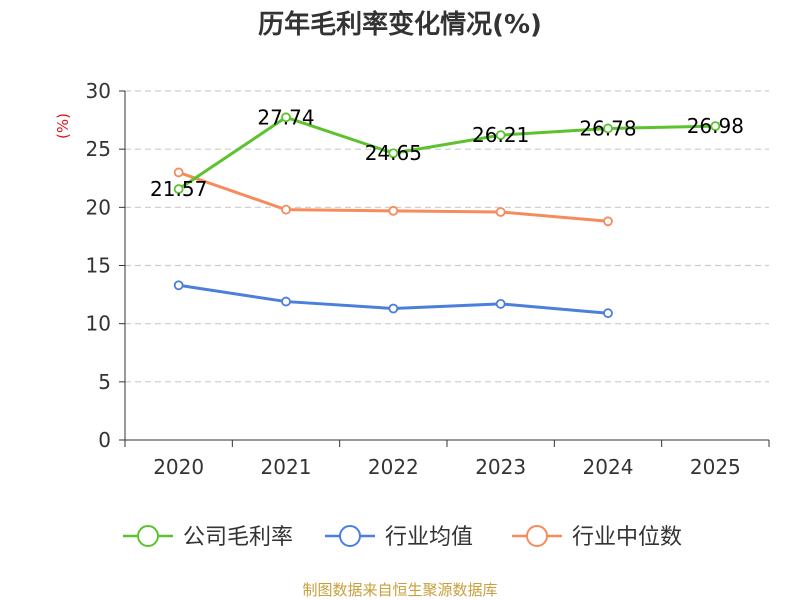 The width and height of the screenshot is (800, 600). Describe the element at coordinates (98, 149) in the screenshot. I see `y-tick-label: 25` at that location.